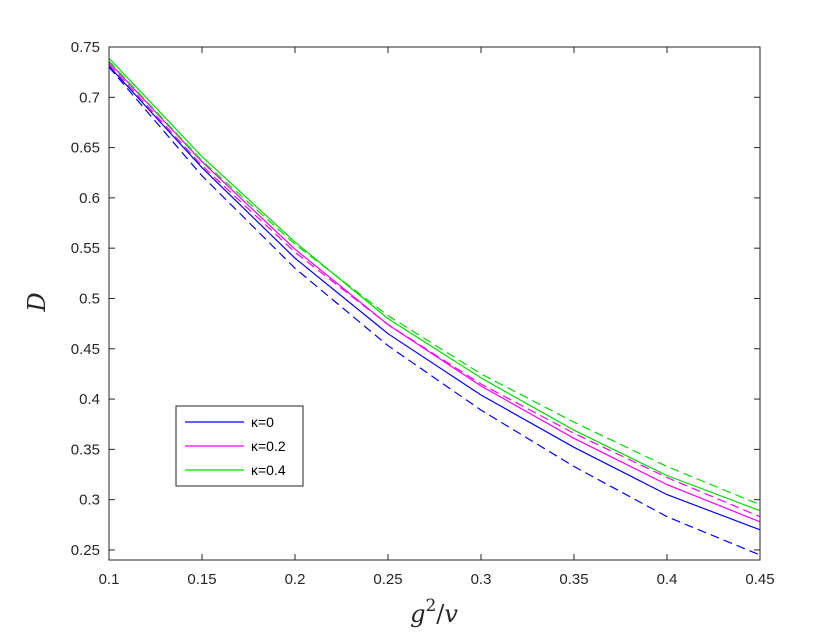 Image resolution: width=840 pixels, height=636 pixels. Describe the element at coordinates (89, 399) in the screenshot. I see `y-tick-label: 0.4` at that location.